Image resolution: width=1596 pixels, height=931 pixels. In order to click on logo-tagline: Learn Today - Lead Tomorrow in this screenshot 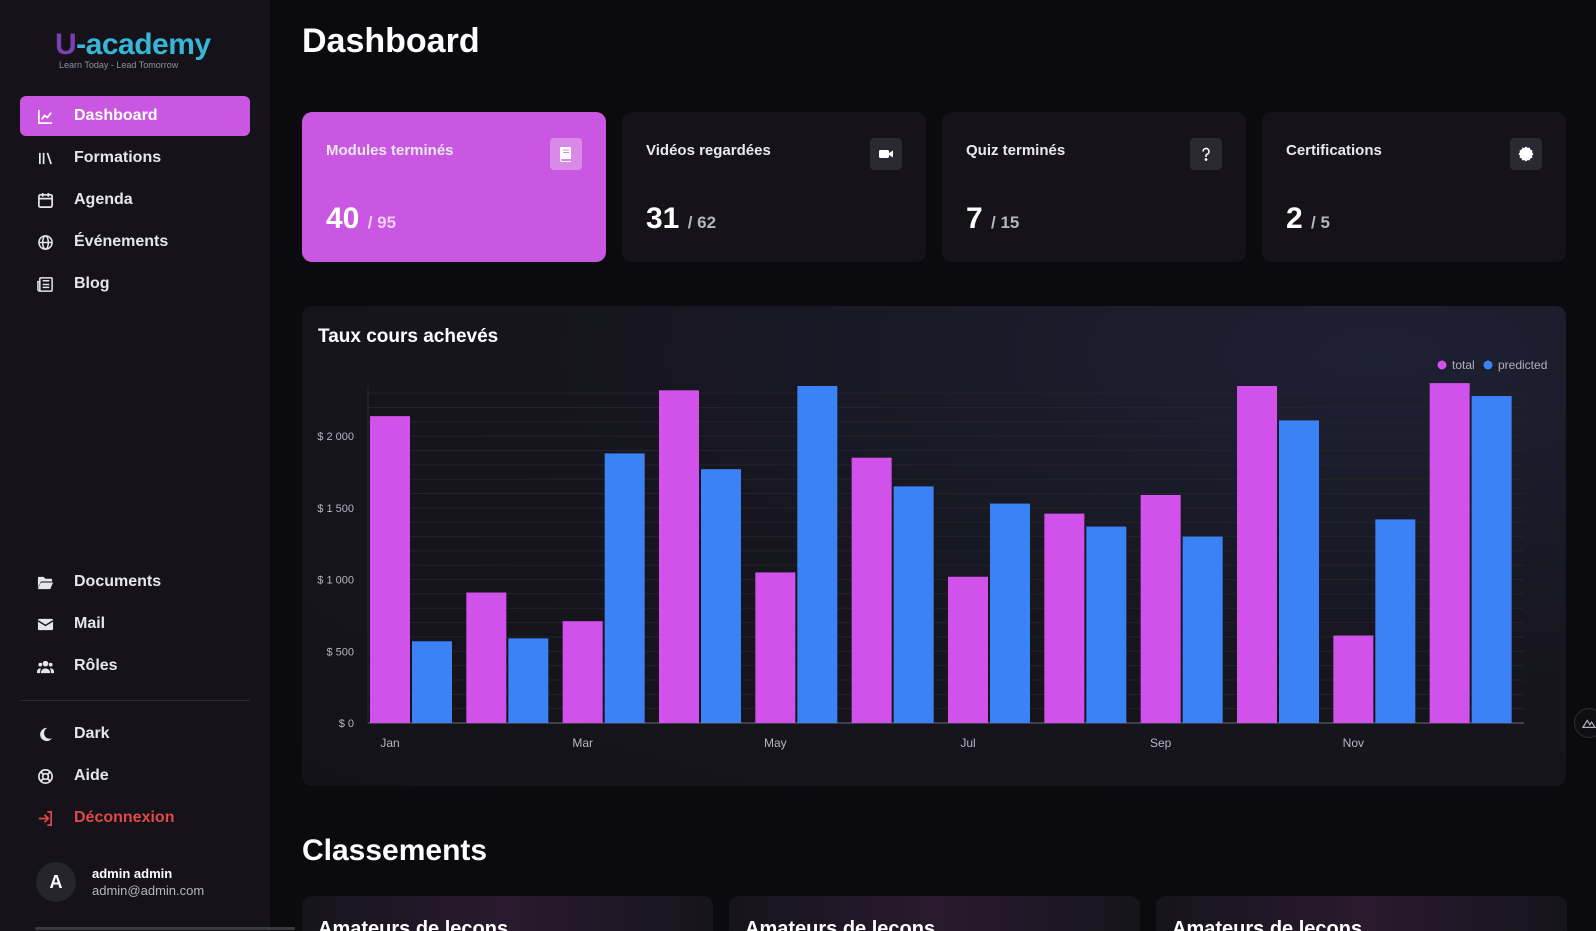, I will do `click(119, 65)`.